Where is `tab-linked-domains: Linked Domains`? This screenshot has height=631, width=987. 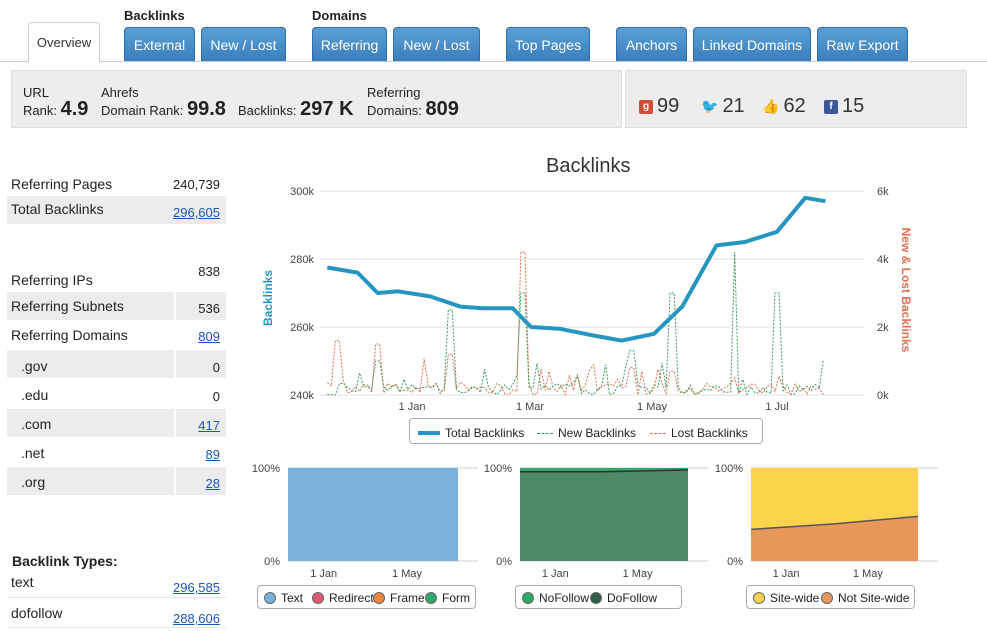 tab-linked-domains: Linked Domains is located at coordinates (752, 44).